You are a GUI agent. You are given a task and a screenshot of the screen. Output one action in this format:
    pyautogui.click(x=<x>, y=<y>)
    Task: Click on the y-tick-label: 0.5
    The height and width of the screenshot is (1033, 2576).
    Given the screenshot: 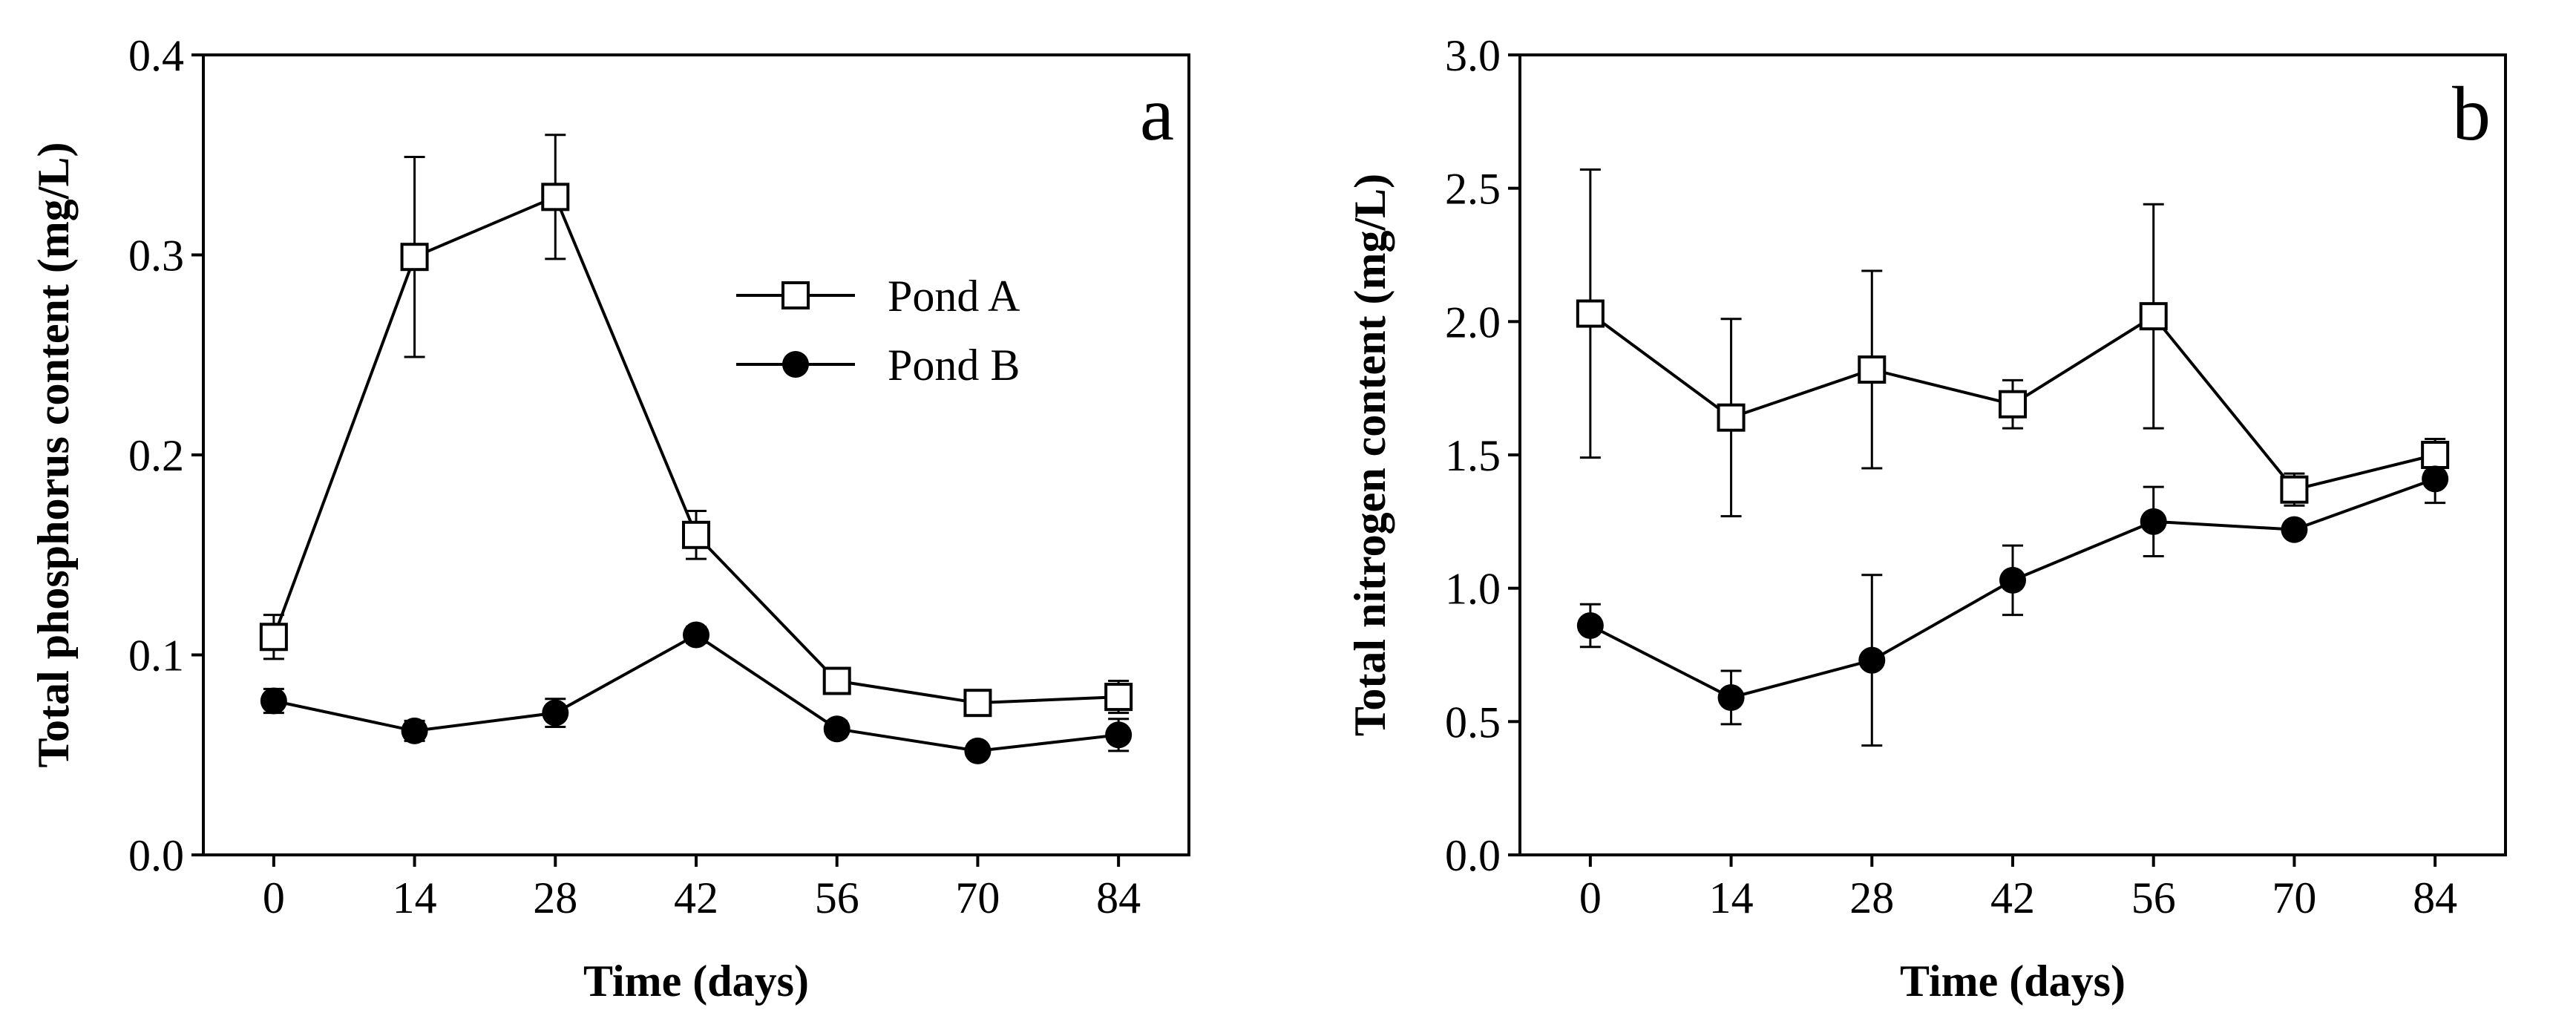 What is the action you would take?
    pyautogui.click(x=1473, y=722)
    